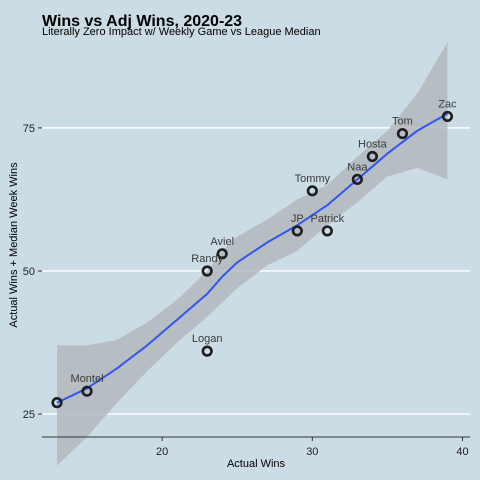 The image size is (480, 480). What do you see at coordinates (222, 254) in the screenshot?
I see `point-aviel` at bounding box center [222, 254].